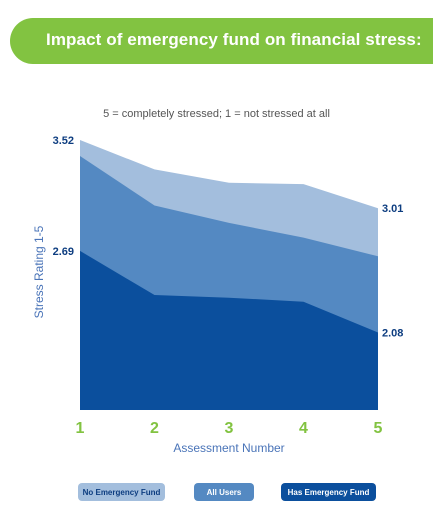 This screenshot has height=512, width=433. Describe the element at coordinates (154, 428) in the screenshot. I see `x-tick-label: 2` at that location.